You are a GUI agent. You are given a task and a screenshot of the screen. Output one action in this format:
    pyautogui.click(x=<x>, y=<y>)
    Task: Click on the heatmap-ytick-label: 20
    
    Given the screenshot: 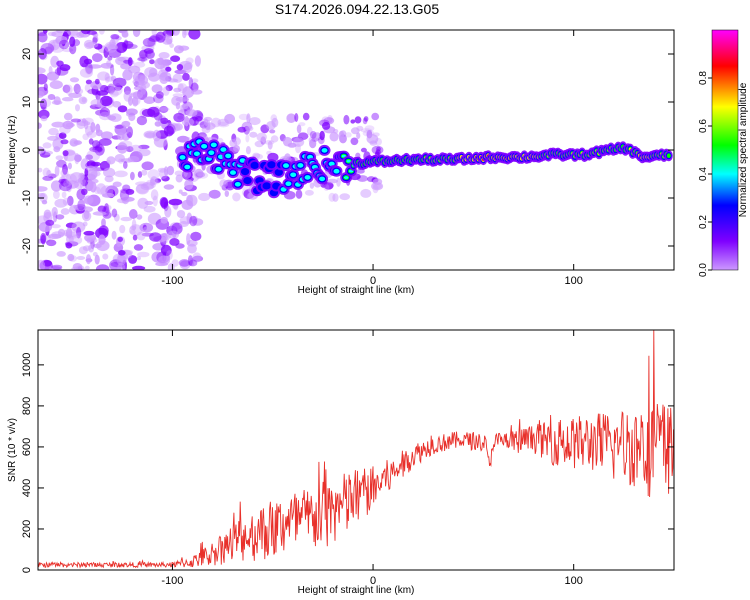 What is the action you would take?
    pyautogui.click(x=27, y=54)
    